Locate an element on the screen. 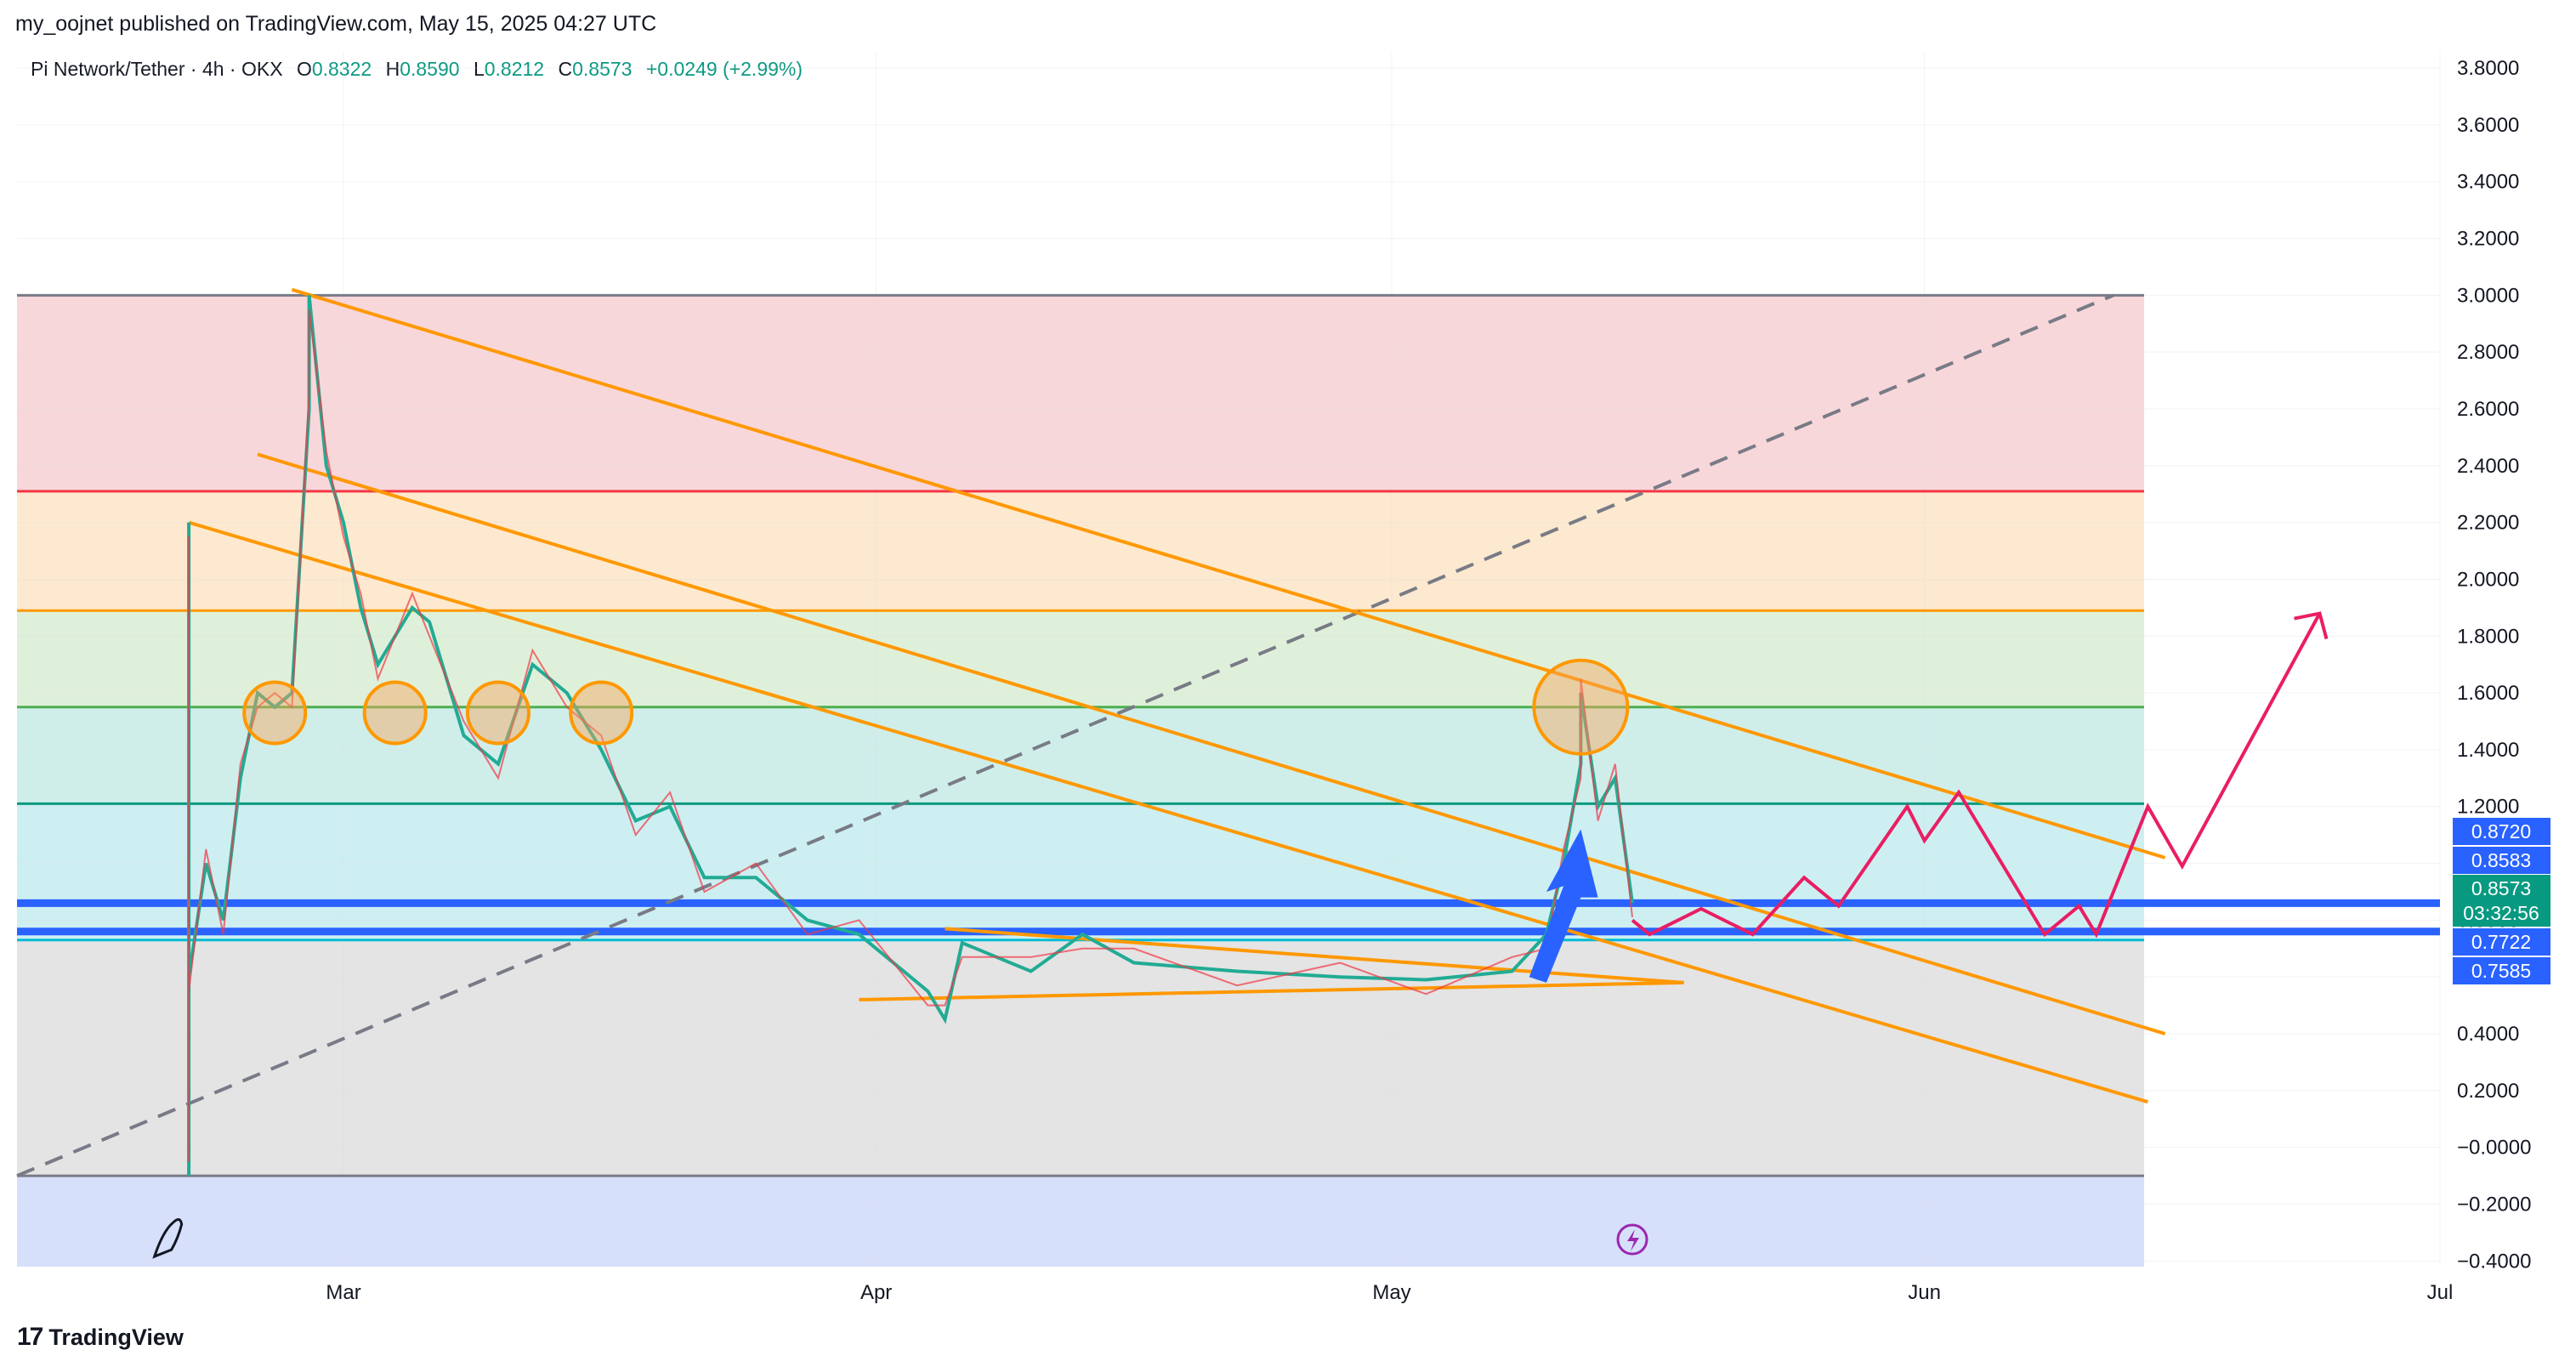 This screenshot has width=2576, height=1367. price-tag-2: 0.8573 is located at coordinates (2501, 888).